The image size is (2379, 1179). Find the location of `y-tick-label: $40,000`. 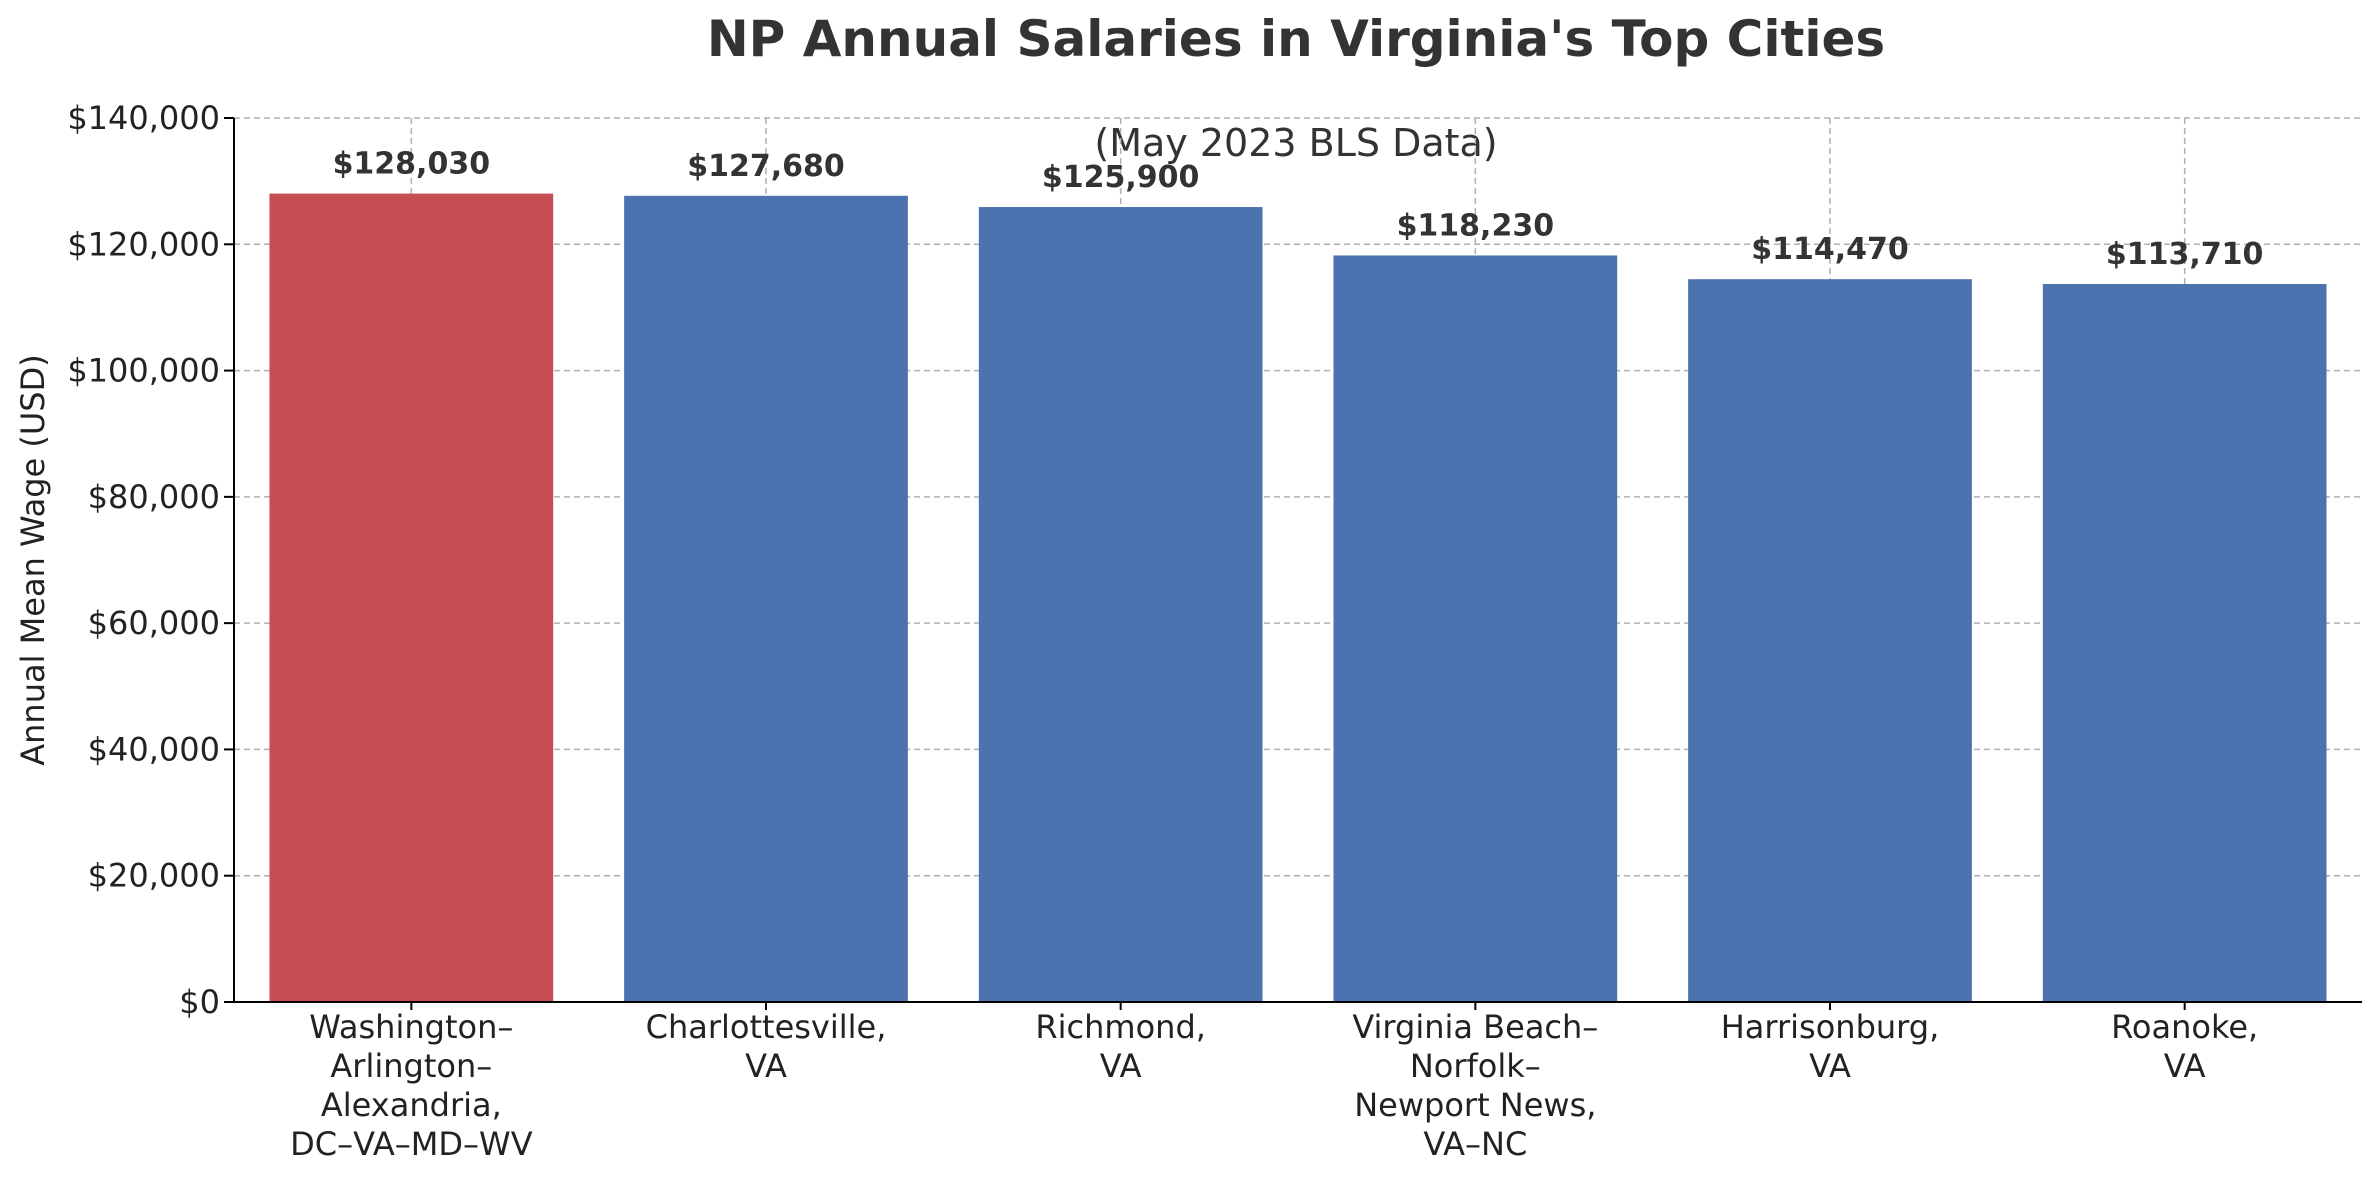

y-tick-label: $40,000 is located at coordinates (154, 749).